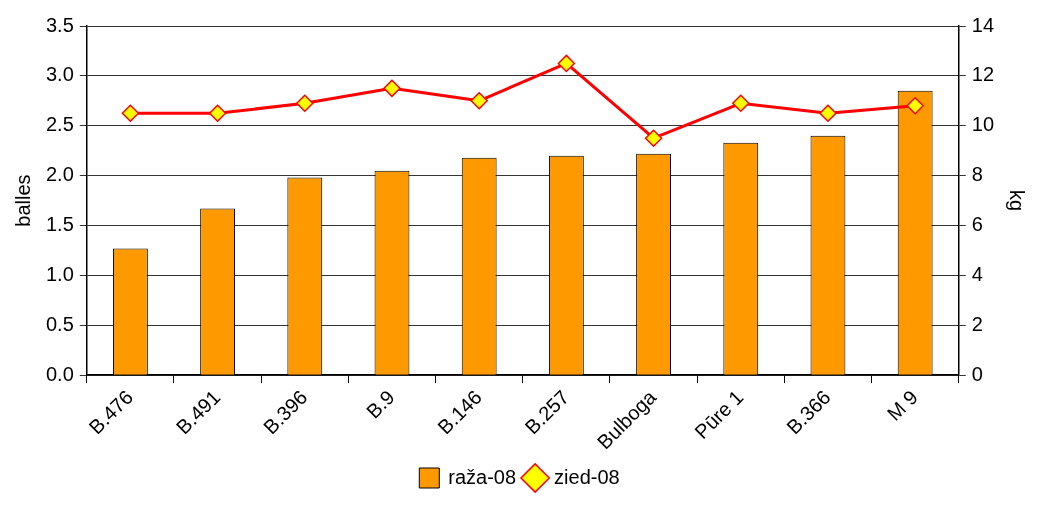 The image size is (1044, 506). What do you see at coordinates (977, 273) in the screenshot?
I see `y2-tick-label: 4` at bounding box center [977, 273].